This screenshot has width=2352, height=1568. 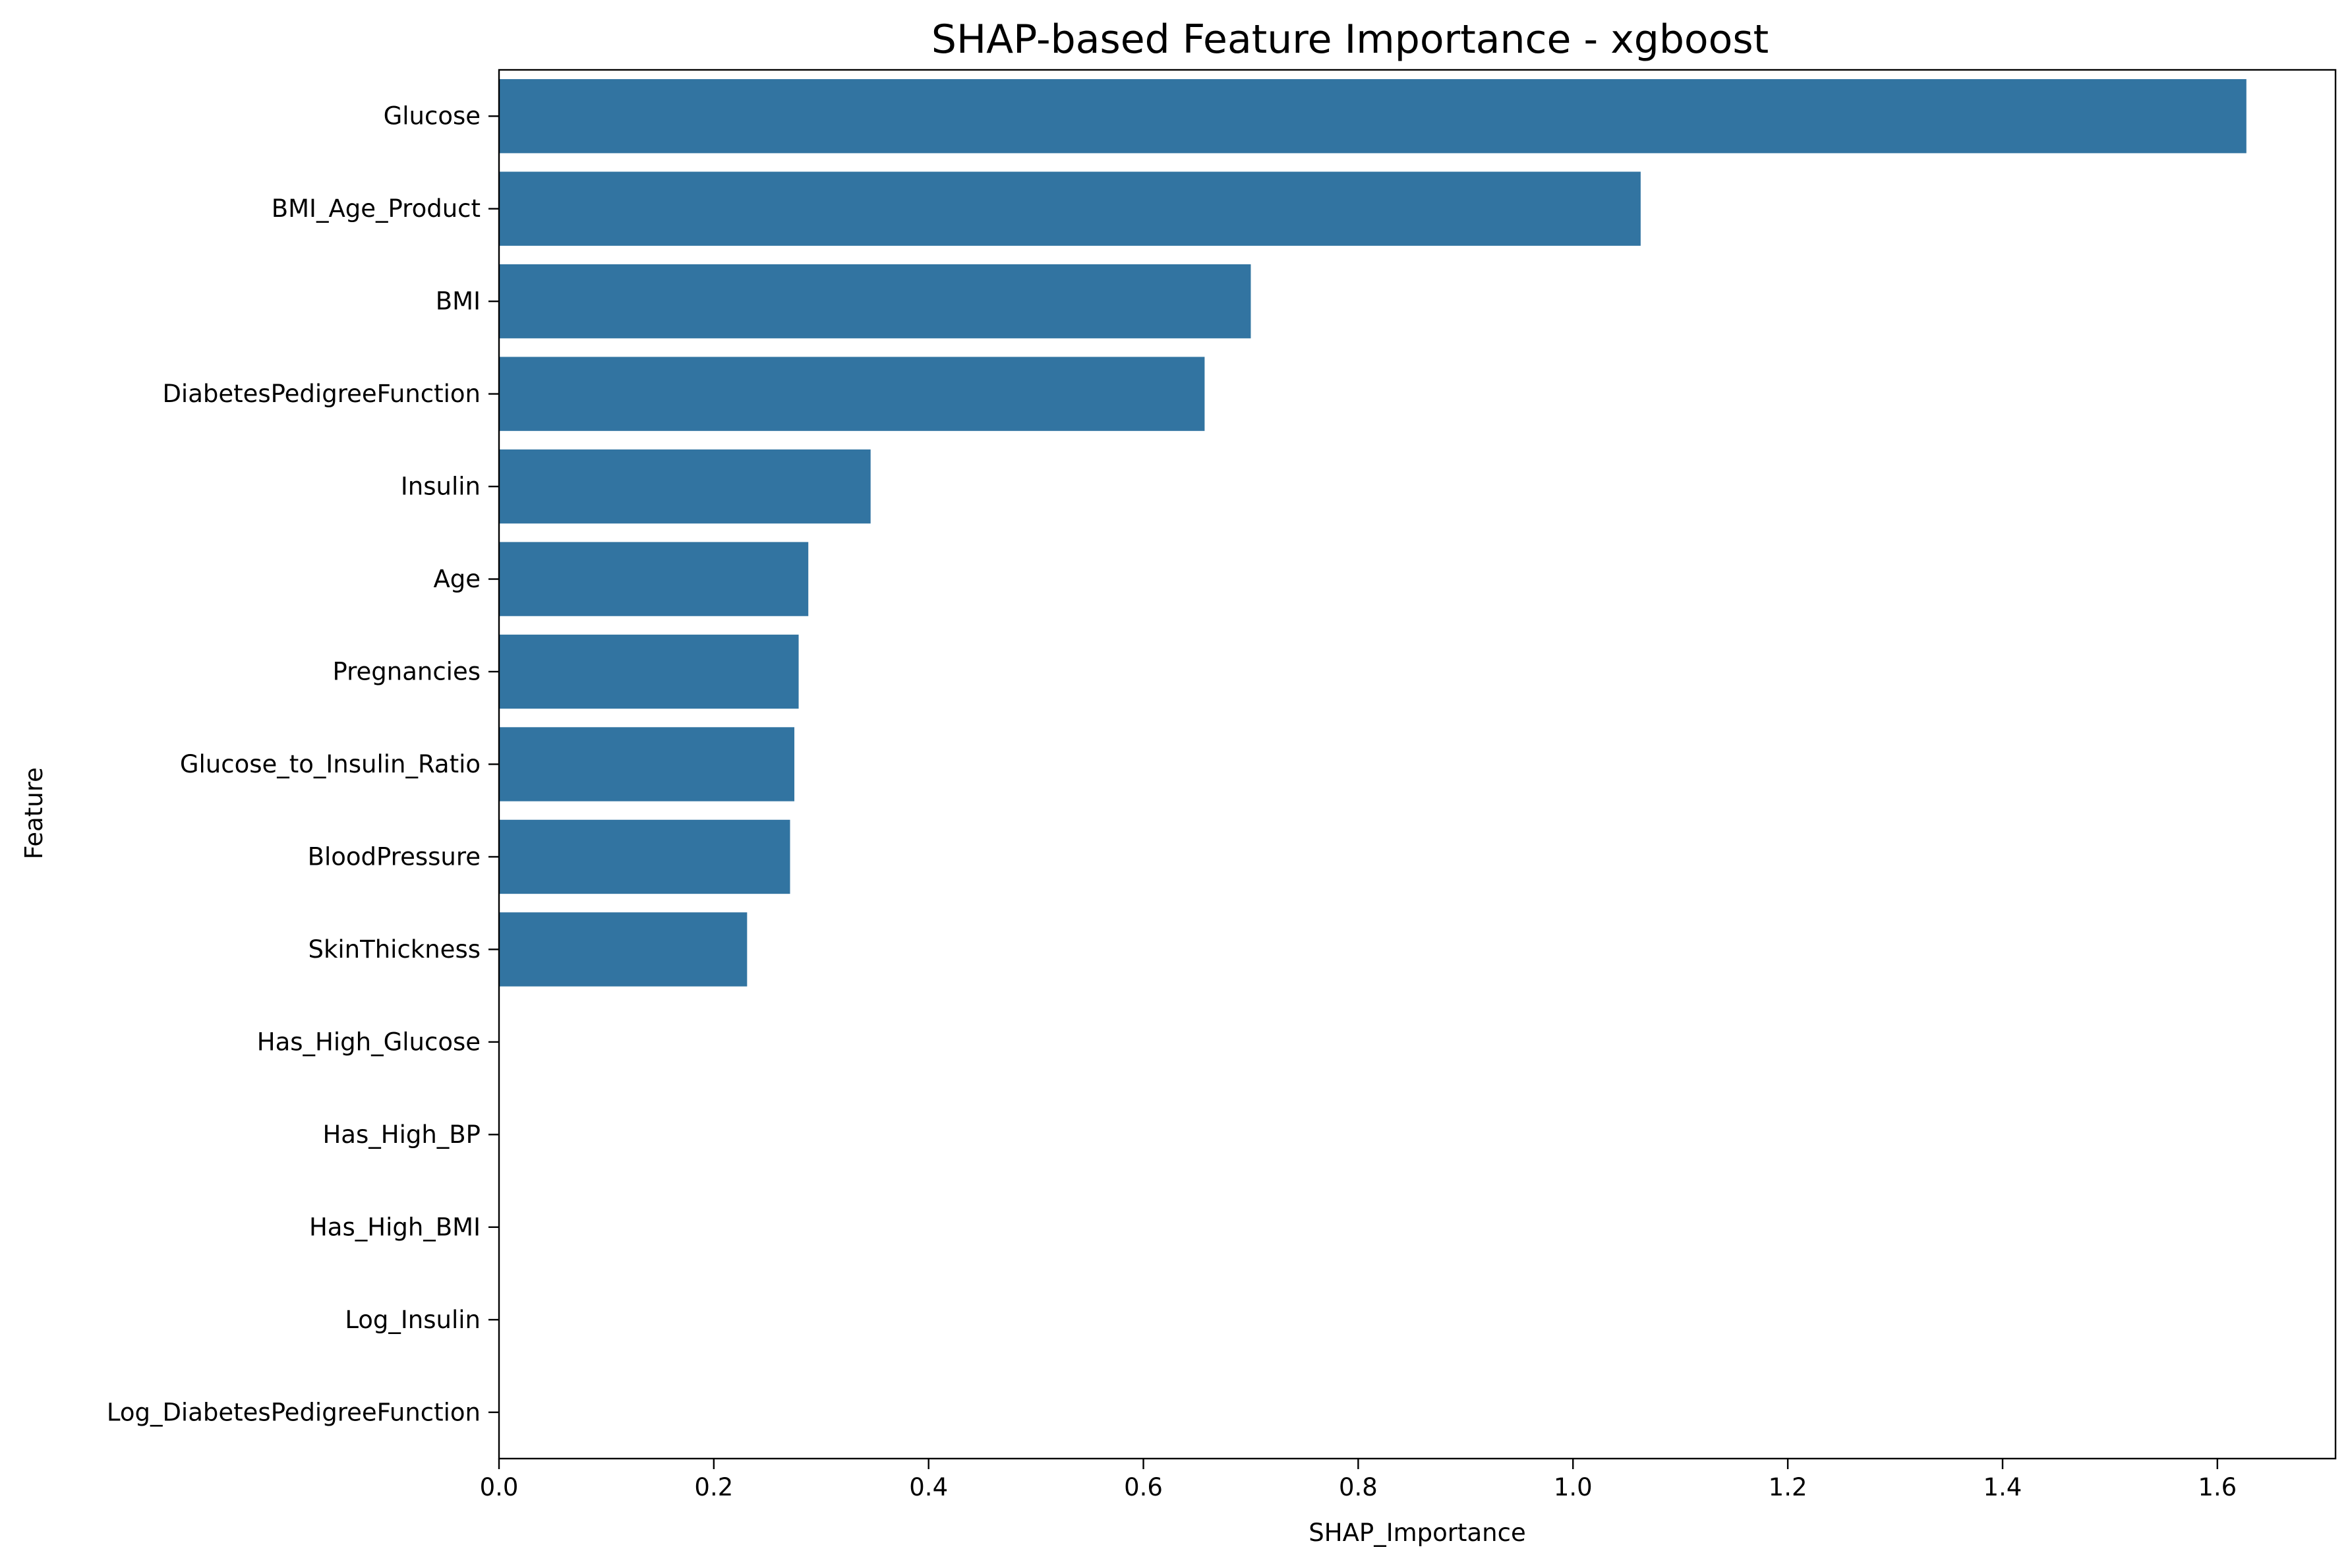 What do you see at coordinates (644, 857) in the screenshot?
I see `bar-bloodpressure` at bounding box center [644, 857].